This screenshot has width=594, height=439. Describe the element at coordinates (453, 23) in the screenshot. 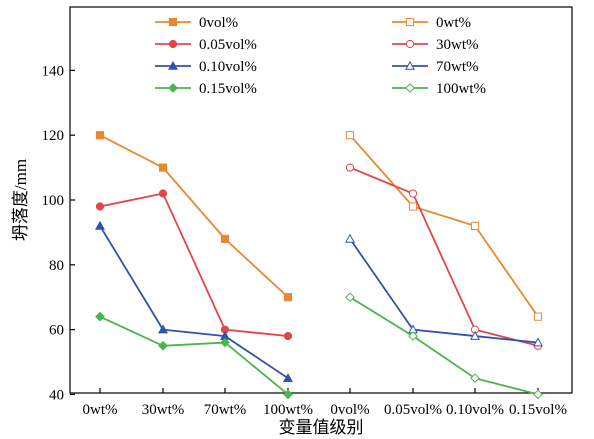

I see `legend-label: 0wt%` at that location.